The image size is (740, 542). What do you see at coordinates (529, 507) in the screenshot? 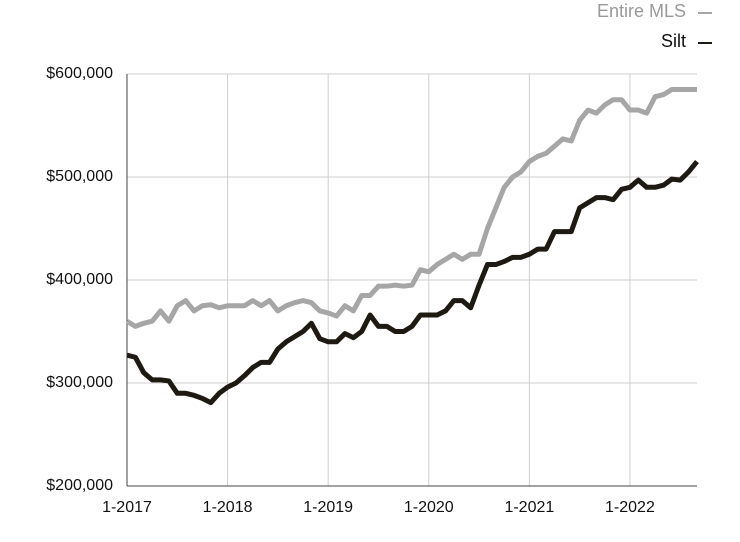
I see `x-tick-label: 1-2021` at bounding box center [529, 507].